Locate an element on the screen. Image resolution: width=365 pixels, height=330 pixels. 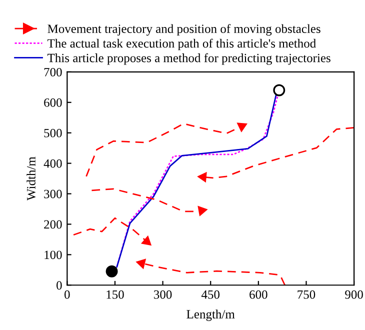
y-tick-label: 200 is located at coordinates (53, 224).